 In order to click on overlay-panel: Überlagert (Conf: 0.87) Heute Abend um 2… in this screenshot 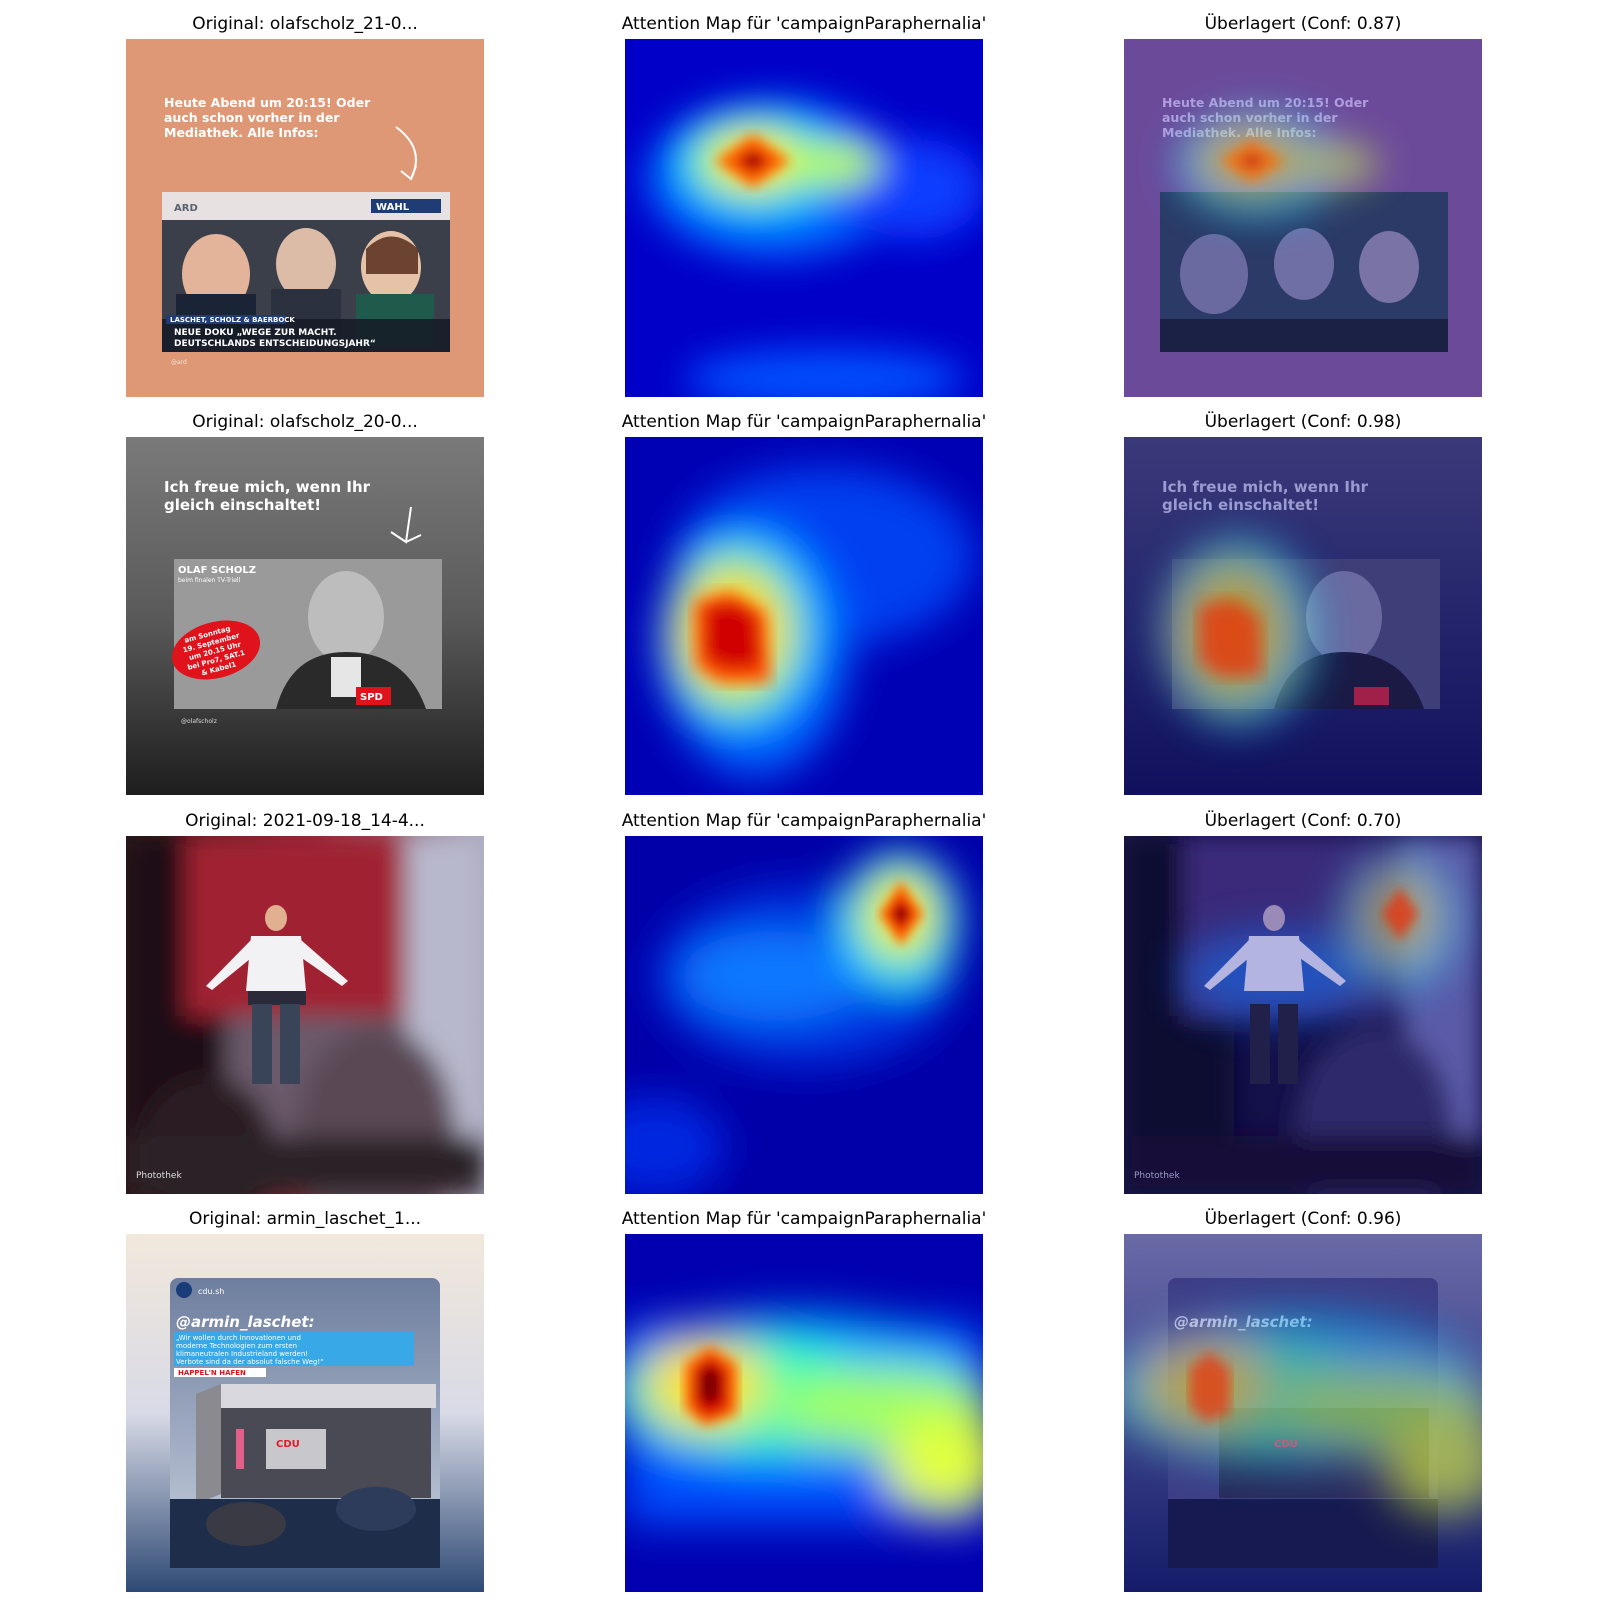, I will do `click(1303, 206)`.